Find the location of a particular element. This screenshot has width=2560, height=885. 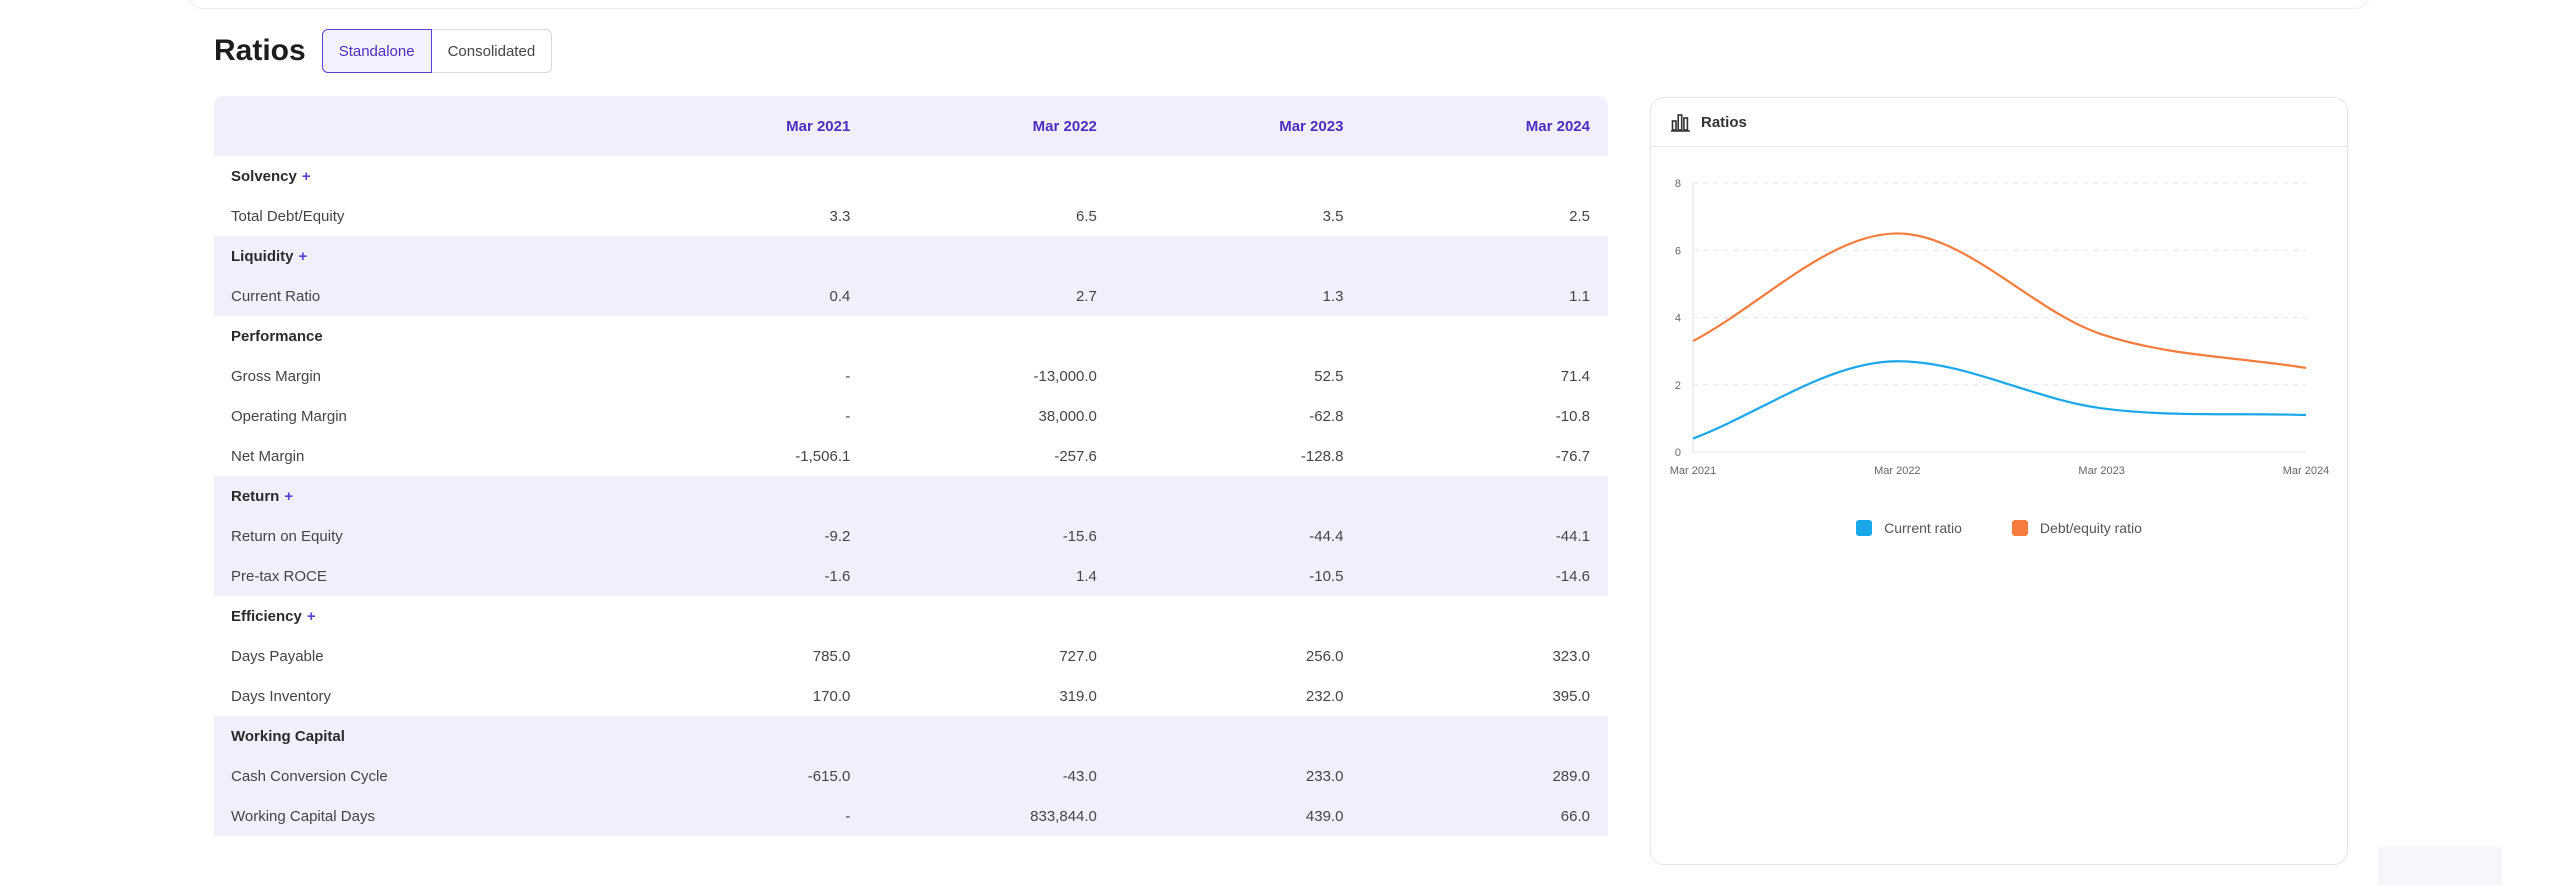

row-label: Net Margin is located at coordinates (268, 456).